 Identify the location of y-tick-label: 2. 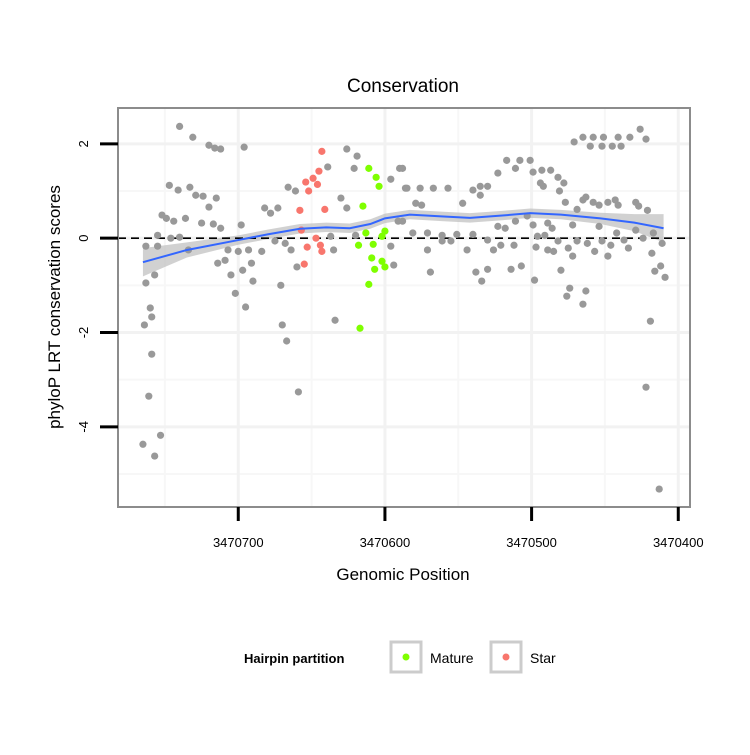
(83, 143).